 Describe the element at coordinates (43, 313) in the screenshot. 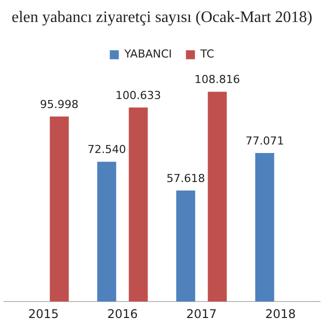

I see `x-tick-label: 2015` at that location.